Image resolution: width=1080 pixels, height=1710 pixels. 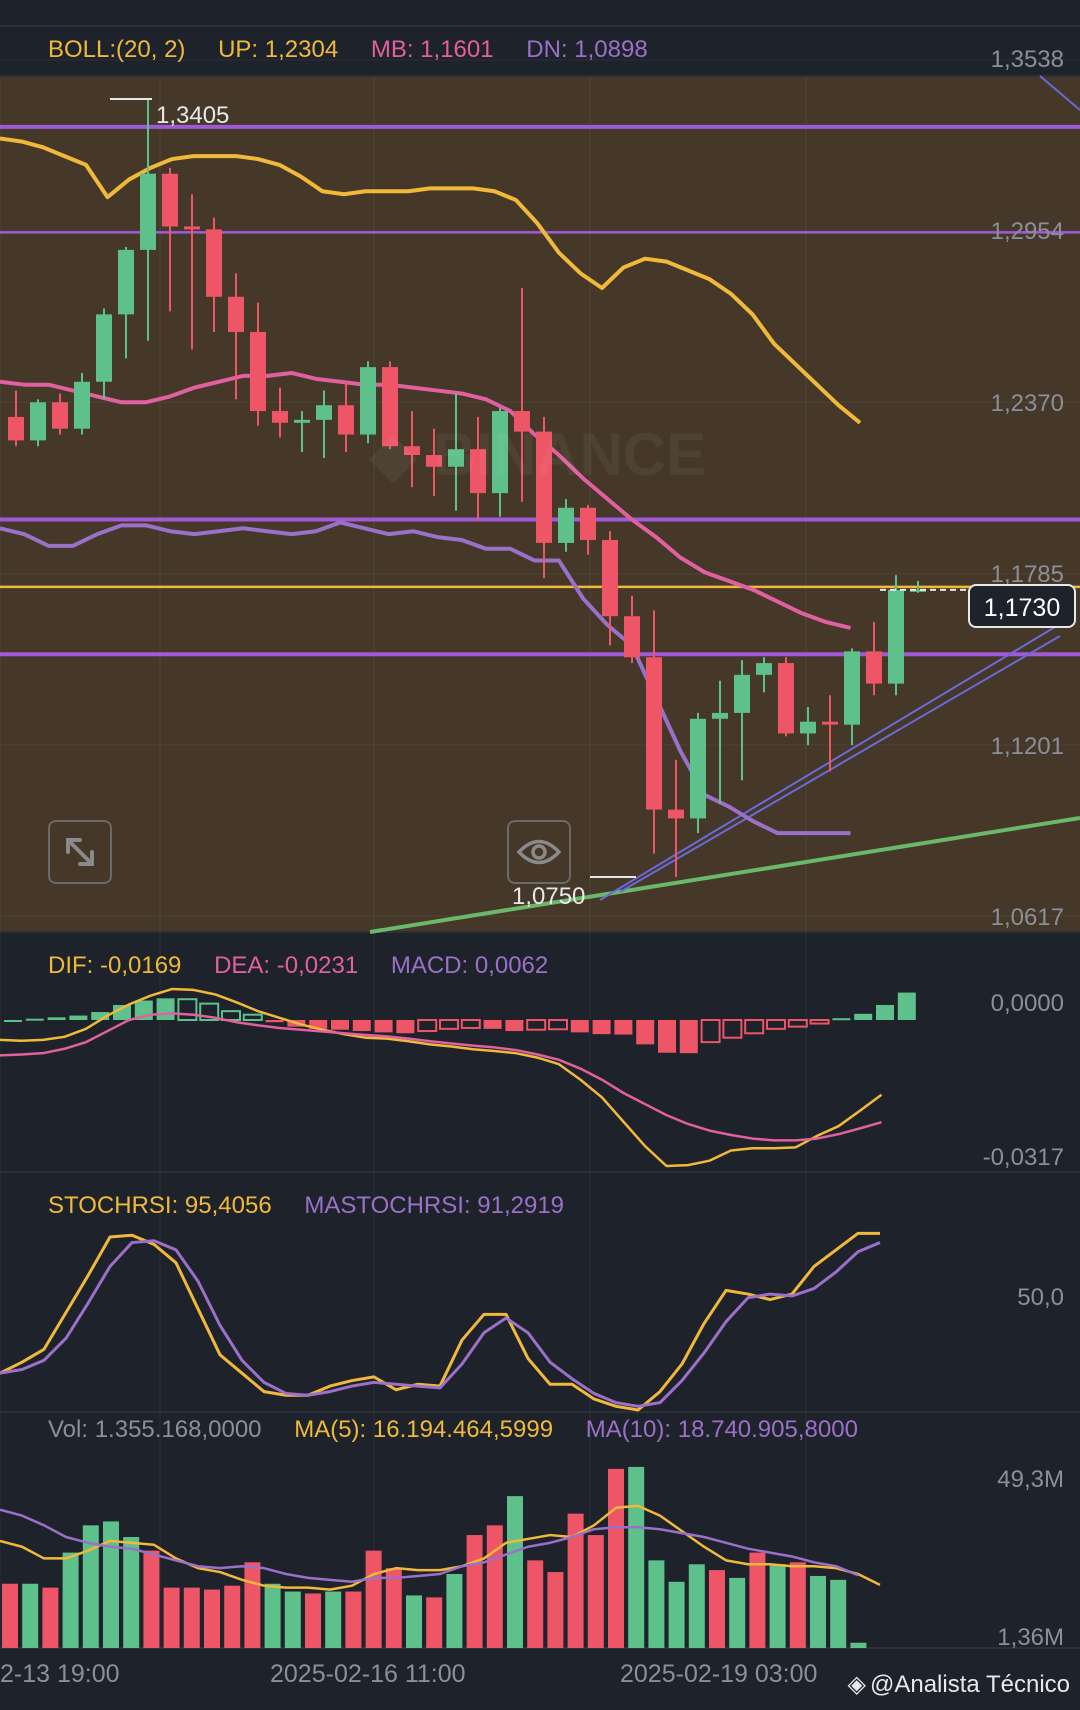 I want to click on exchange-watermark: ◆ BINANCE, so click(x=537, y=454).